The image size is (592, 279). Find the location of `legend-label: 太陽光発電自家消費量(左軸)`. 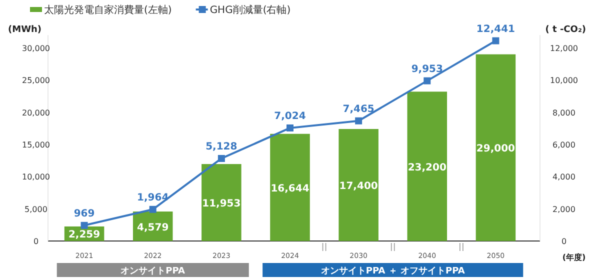

legend-label: 太陽光発電自家消費量(左軸) is located at coordinates (108, 10).